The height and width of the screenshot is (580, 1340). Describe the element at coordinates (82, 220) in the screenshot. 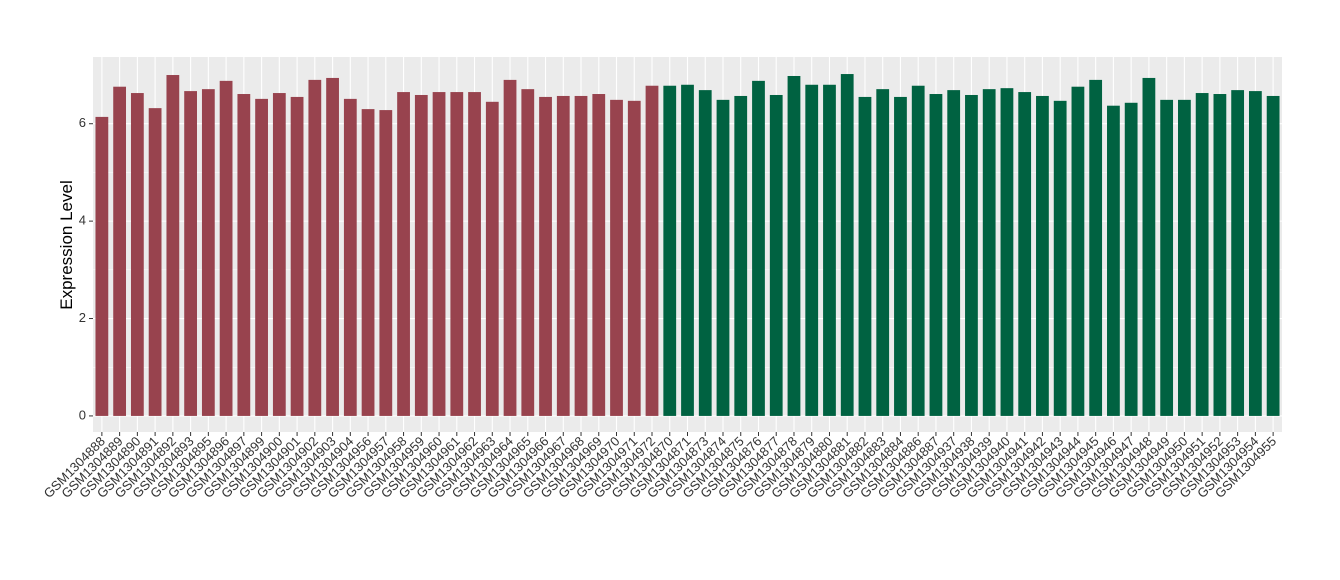

I see `y-tick-label: 4` at that location.